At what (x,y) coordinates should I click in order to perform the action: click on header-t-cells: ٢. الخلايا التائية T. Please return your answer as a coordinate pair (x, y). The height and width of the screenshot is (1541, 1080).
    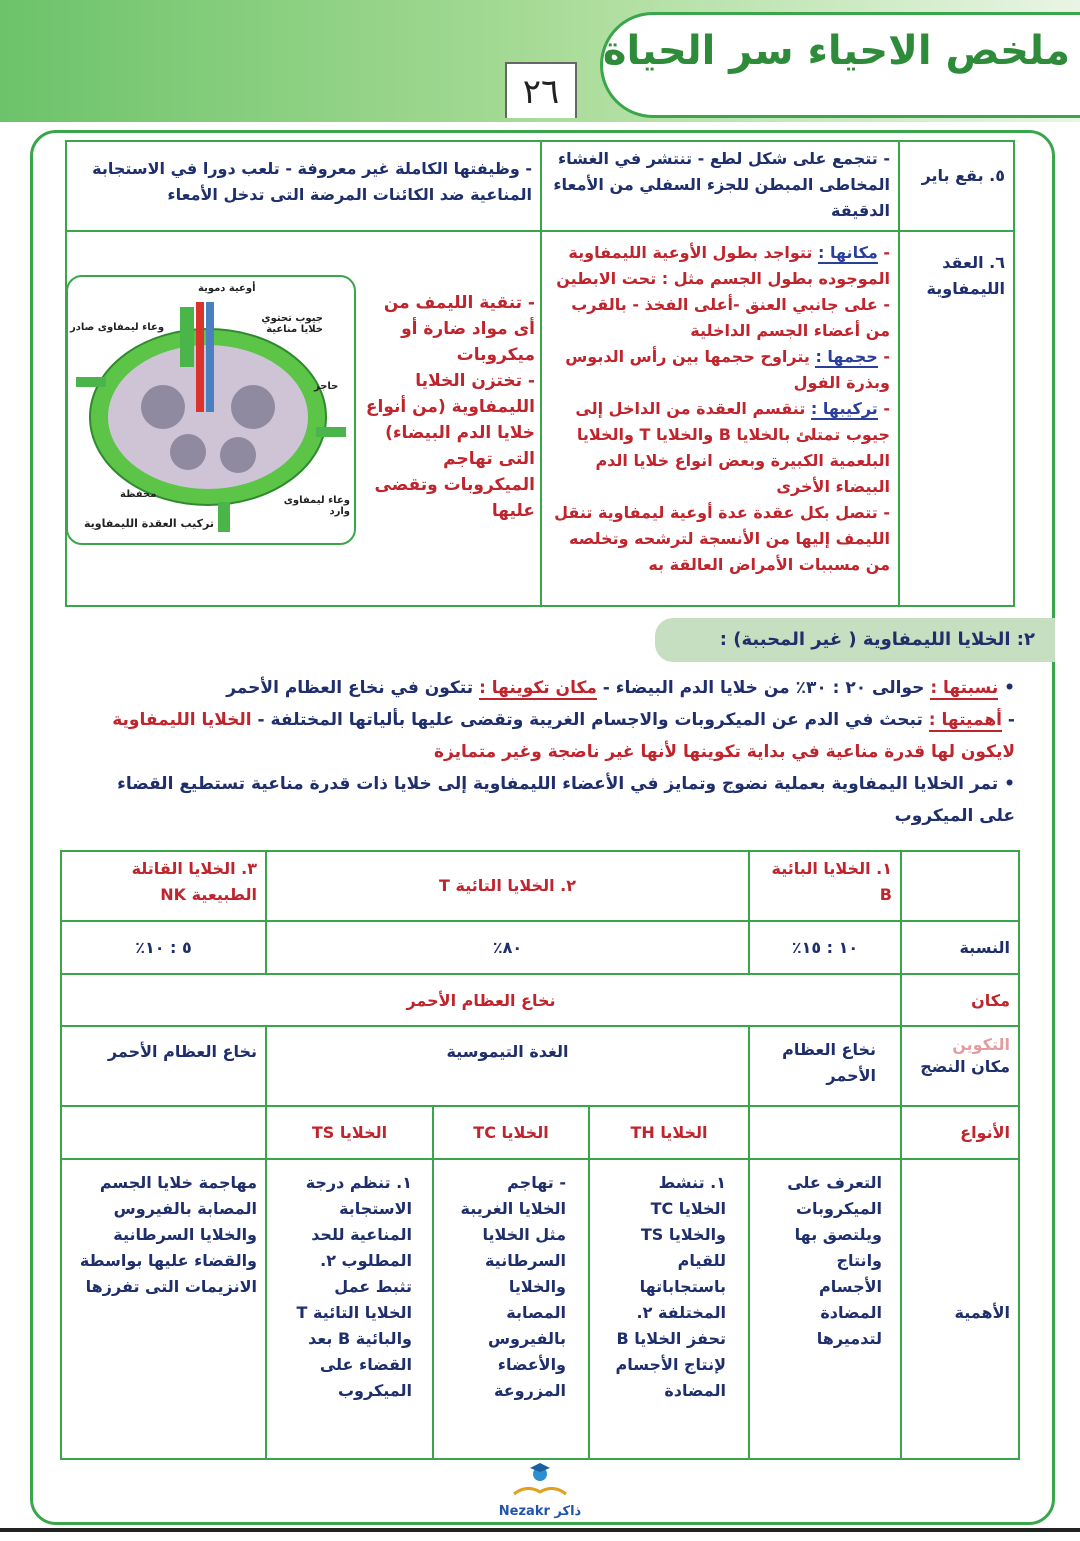
    Looking at the image, I should click on (507, 886).